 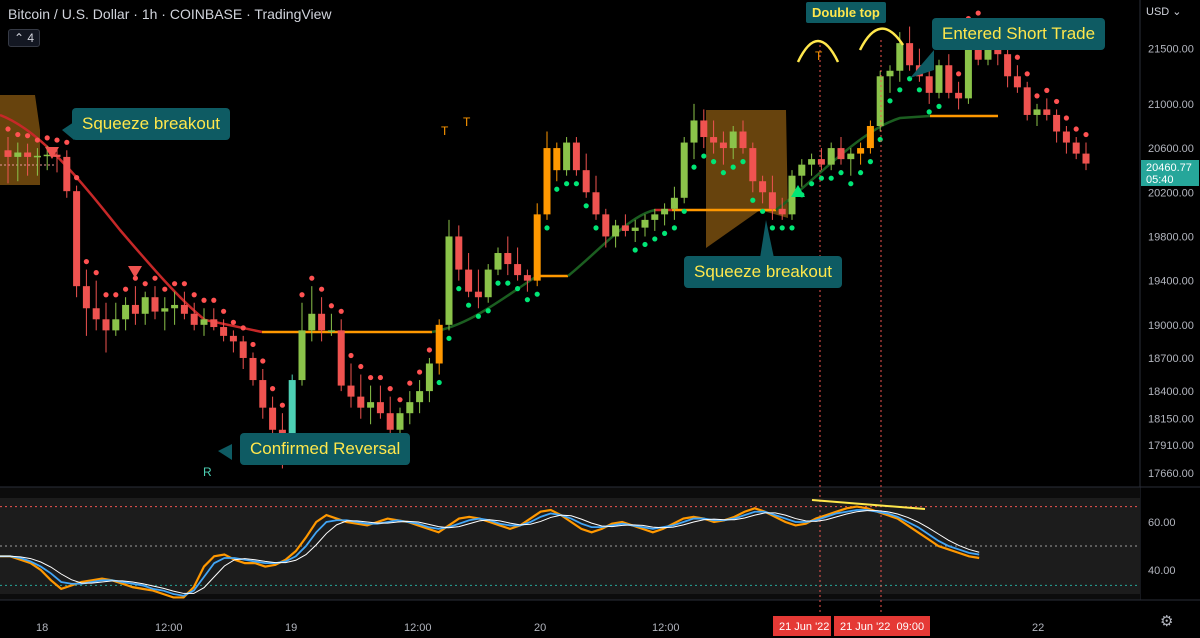 I want to click on price-tick: 19400.00, so click(x=1171, y=282).